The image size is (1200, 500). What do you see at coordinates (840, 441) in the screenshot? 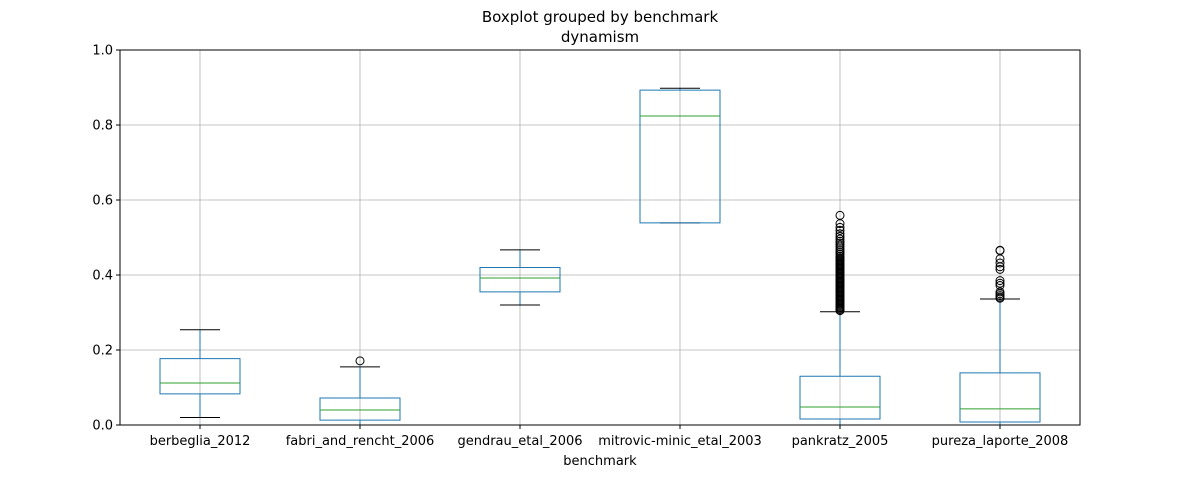
I see `x-tick-label: pankratz_2005` at bounding box center [840, 441].